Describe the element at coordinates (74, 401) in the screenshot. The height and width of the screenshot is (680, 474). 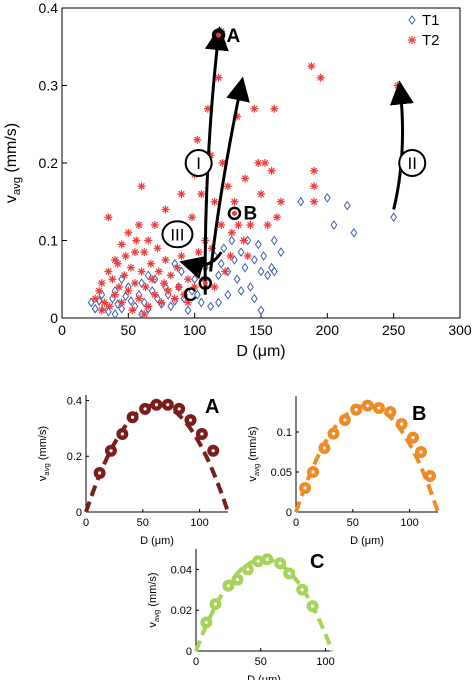
I see `y-tick-label: 0.4` at that location.